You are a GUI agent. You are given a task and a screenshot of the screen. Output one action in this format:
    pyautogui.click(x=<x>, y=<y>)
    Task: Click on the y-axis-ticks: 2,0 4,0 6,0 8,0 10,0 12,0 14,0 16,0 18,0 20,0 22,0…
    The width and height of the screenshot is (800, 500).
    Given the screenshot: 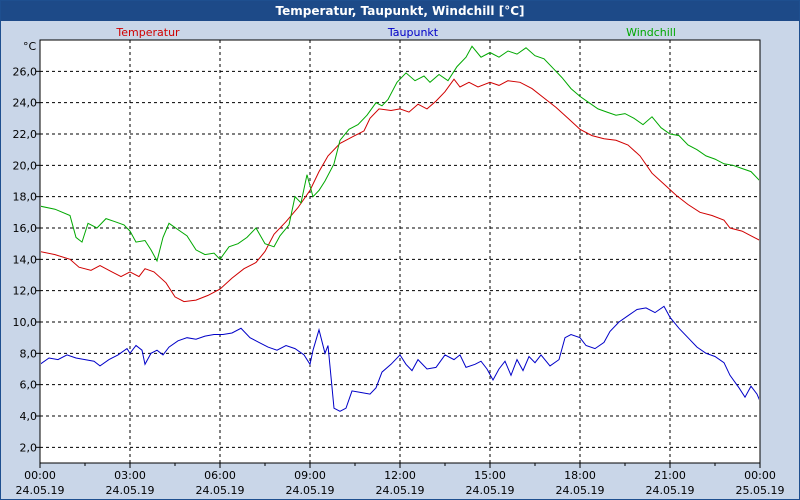 What is the action you would take?
    pyautogui.click(x=26, y=259)
    